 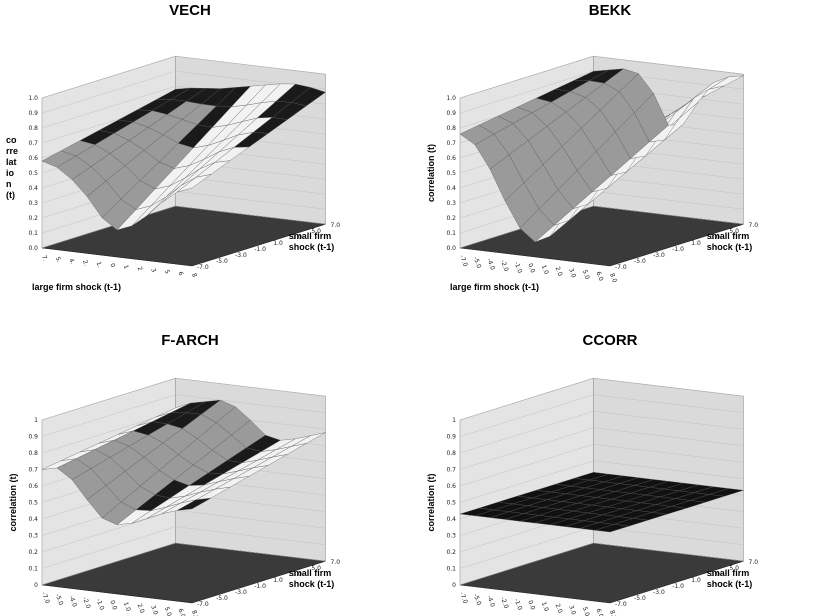 I want to click on x-tick-label: 1.0, so click(x=545, y=270).